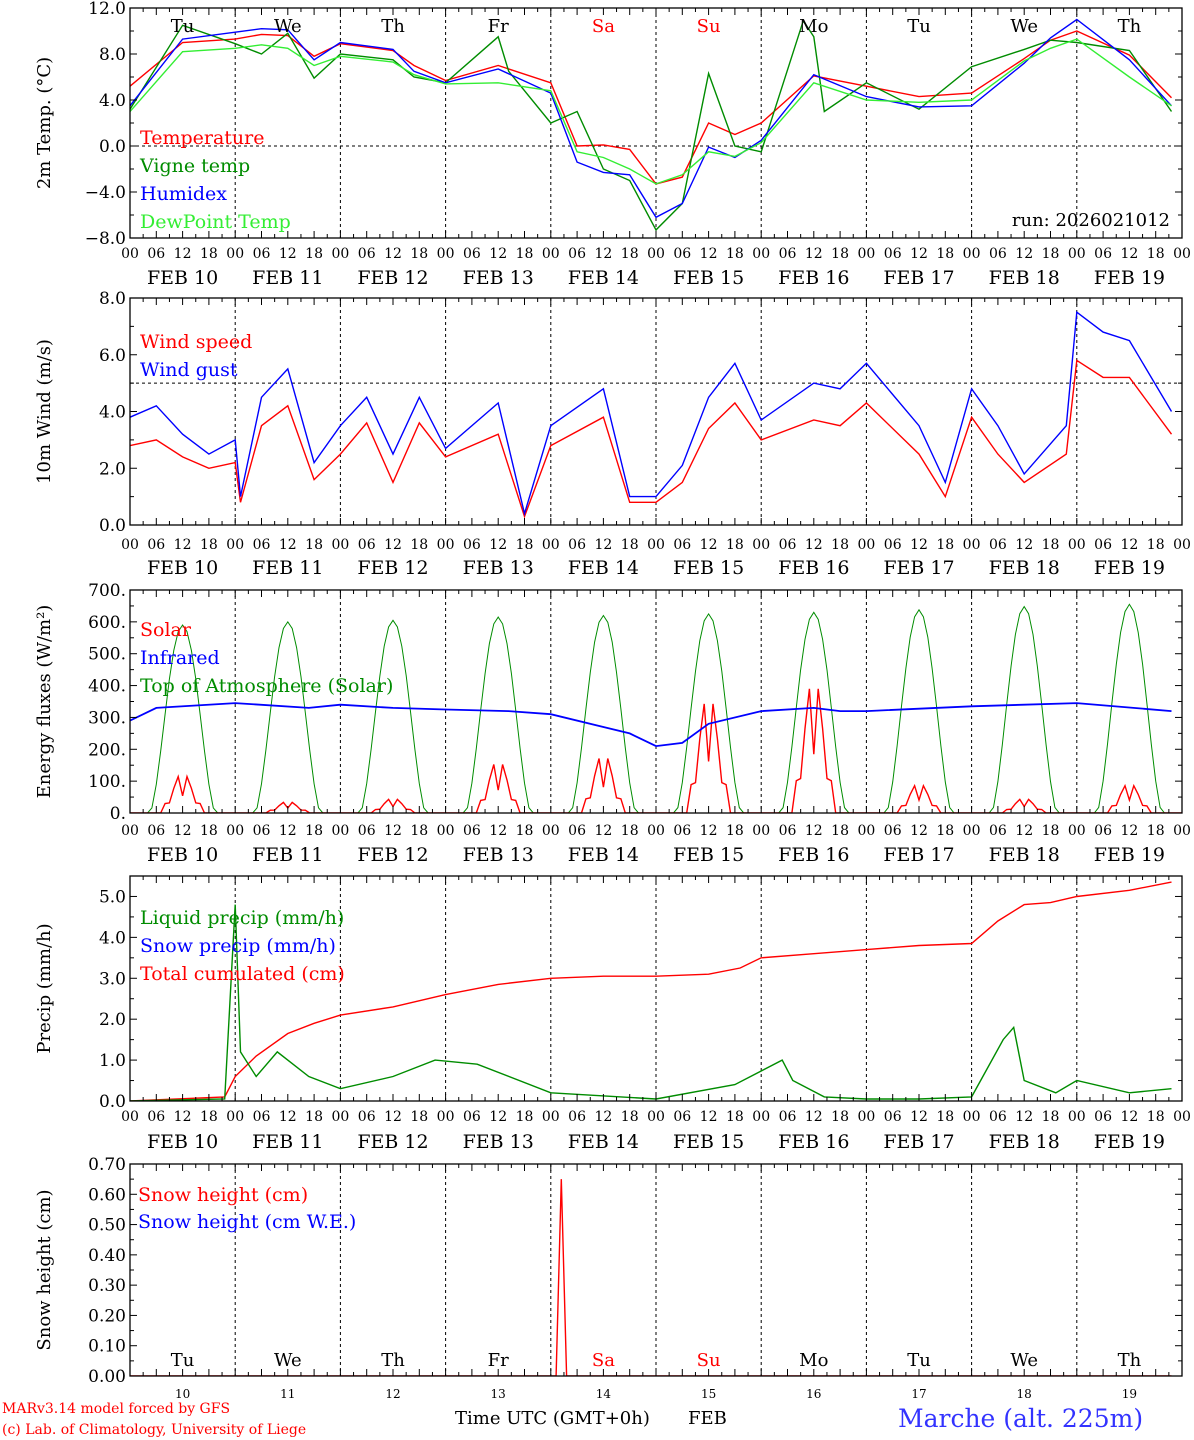 This screenshot has width=1194, height=1440. Describe the element at coordinates (1024, 1360) in the screenshot. I see `bottom-day-letter: We` at that location.